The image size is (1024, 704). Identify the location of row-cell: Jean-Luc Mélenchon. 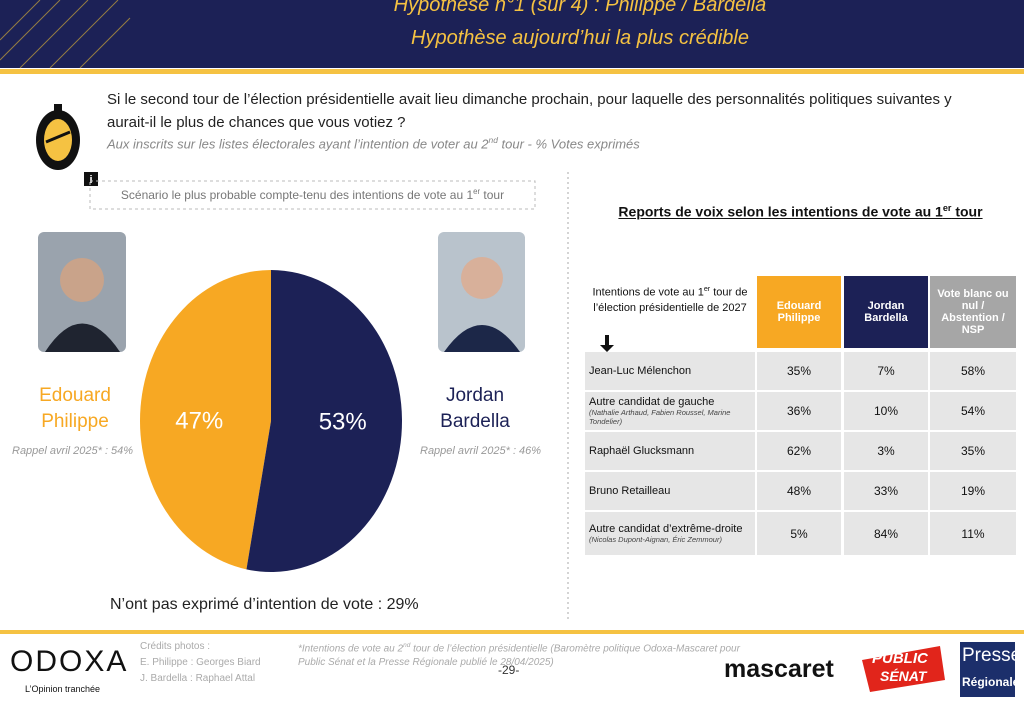
(670, 371).